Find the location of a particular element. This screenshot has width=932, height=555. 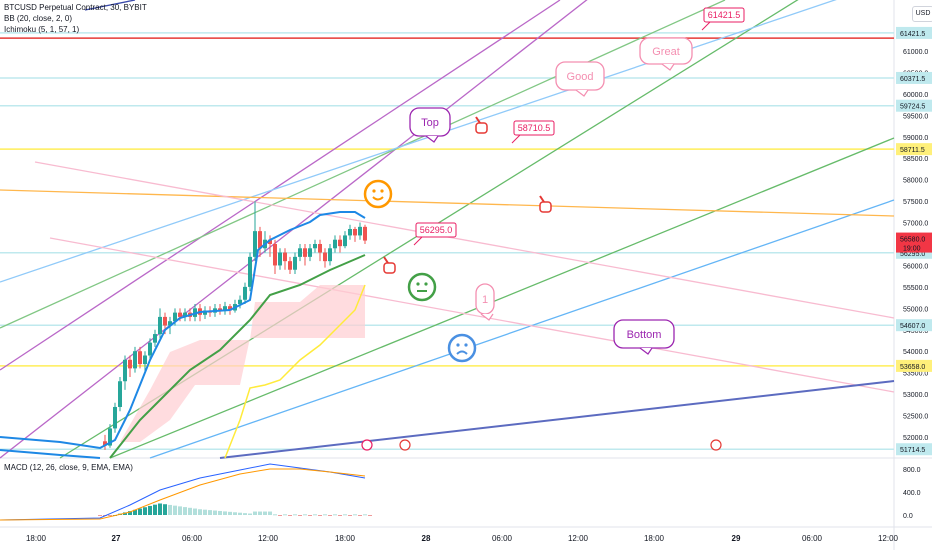

face-mouth is located at coordinates (378, 198).